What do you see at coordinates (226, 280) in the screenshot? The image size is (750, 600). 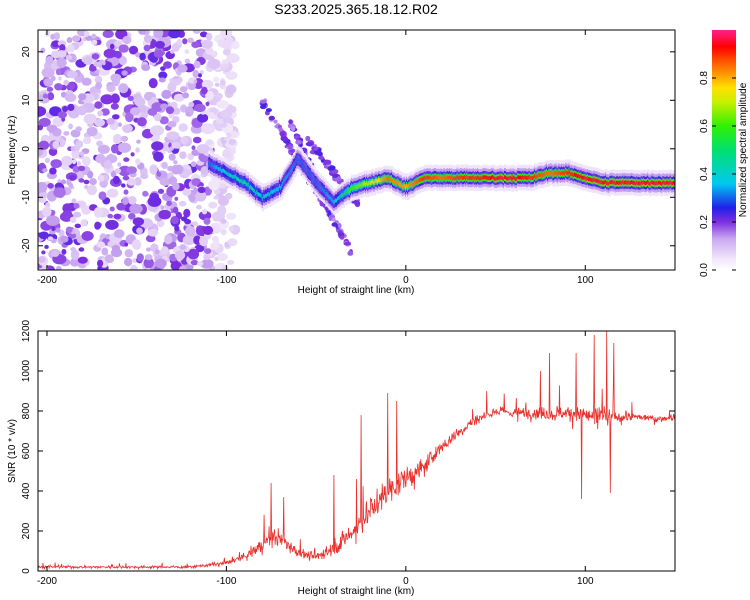 I see `x-tick-label: -100` at bounding box center [226, 280].